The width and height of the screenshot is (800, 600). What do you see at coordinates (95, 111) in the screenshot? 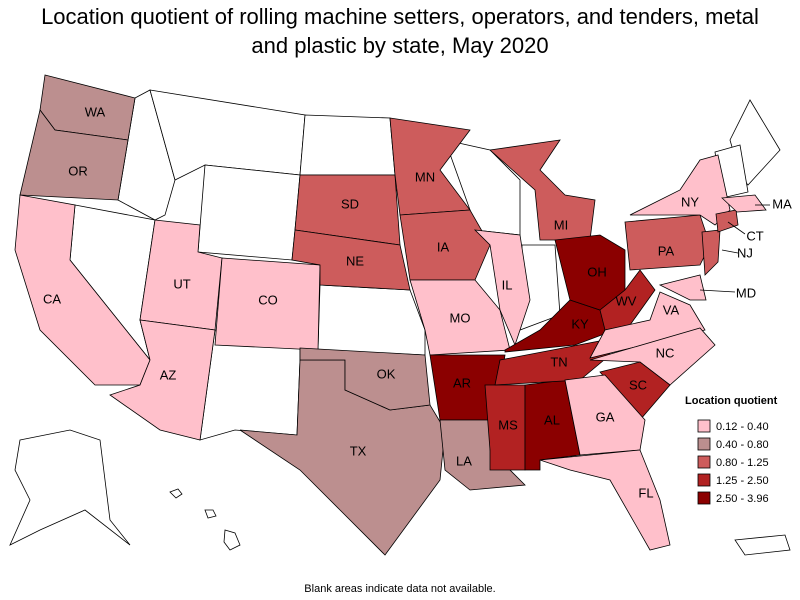
I see `state-label: WA` at bounding box center [95, 111].